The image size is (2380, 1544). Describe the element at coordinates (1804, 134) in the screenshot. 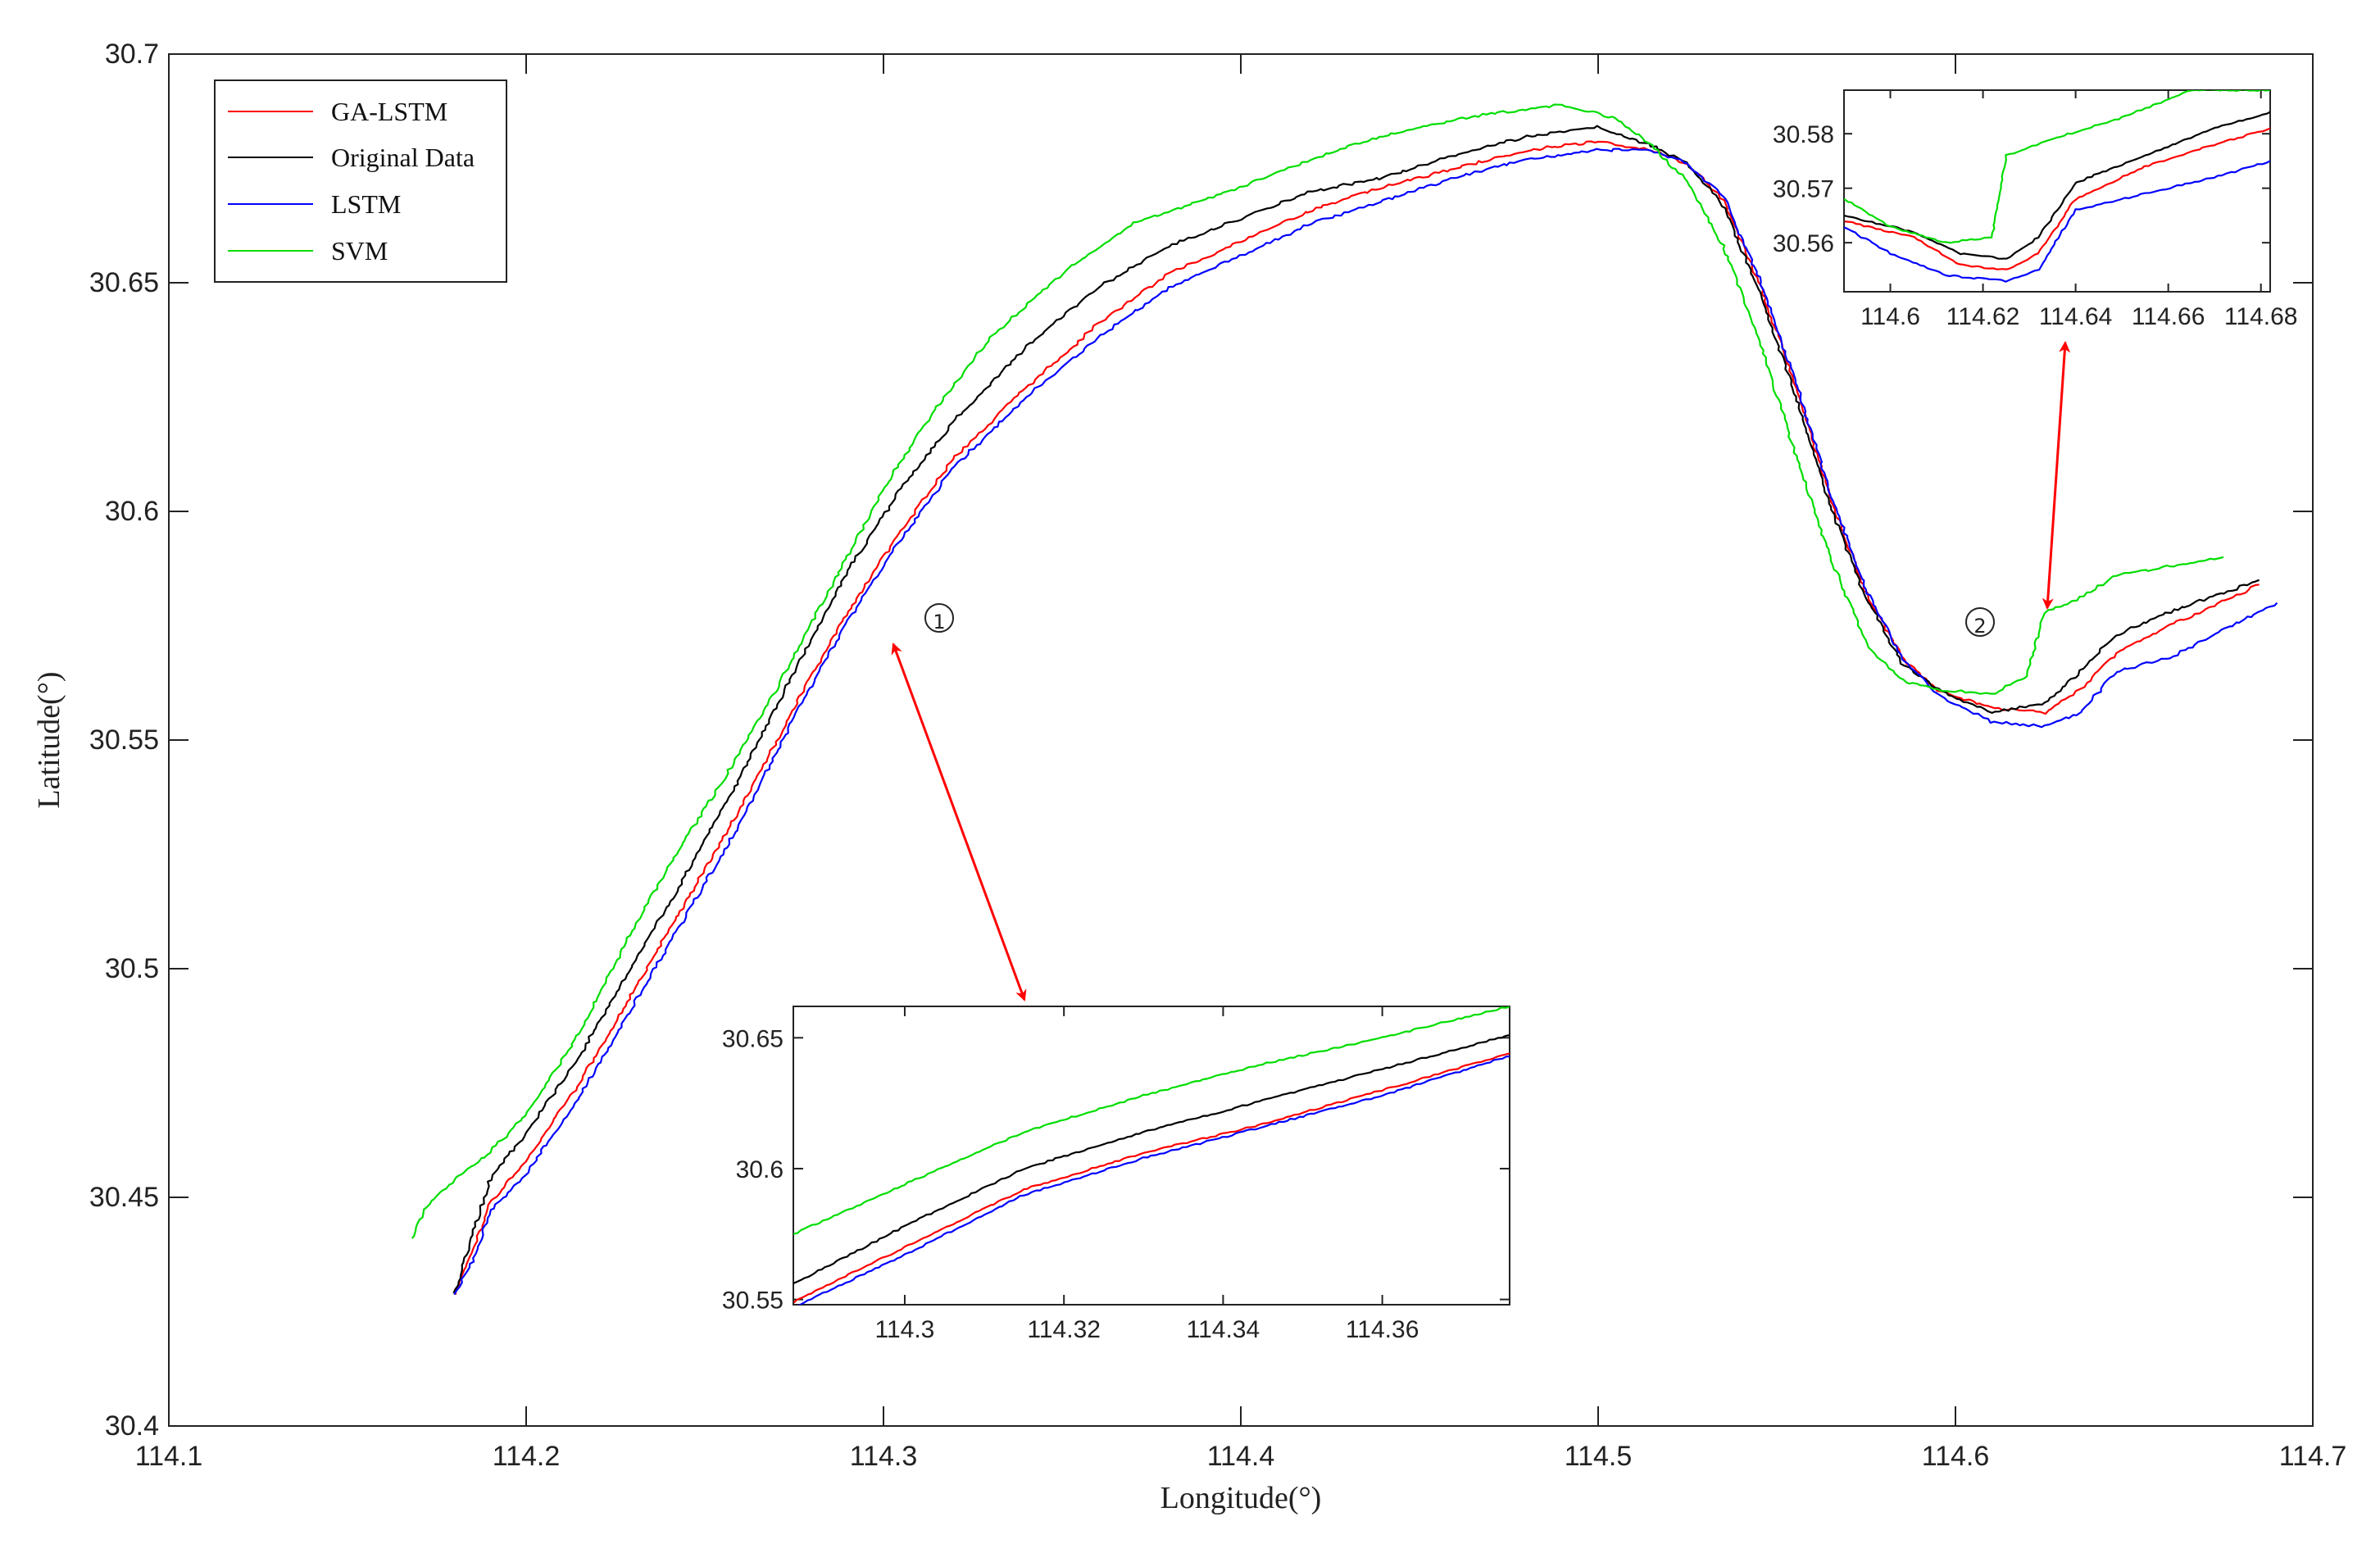

I see `inset-2-y-tick-label: 30.58` at that location.